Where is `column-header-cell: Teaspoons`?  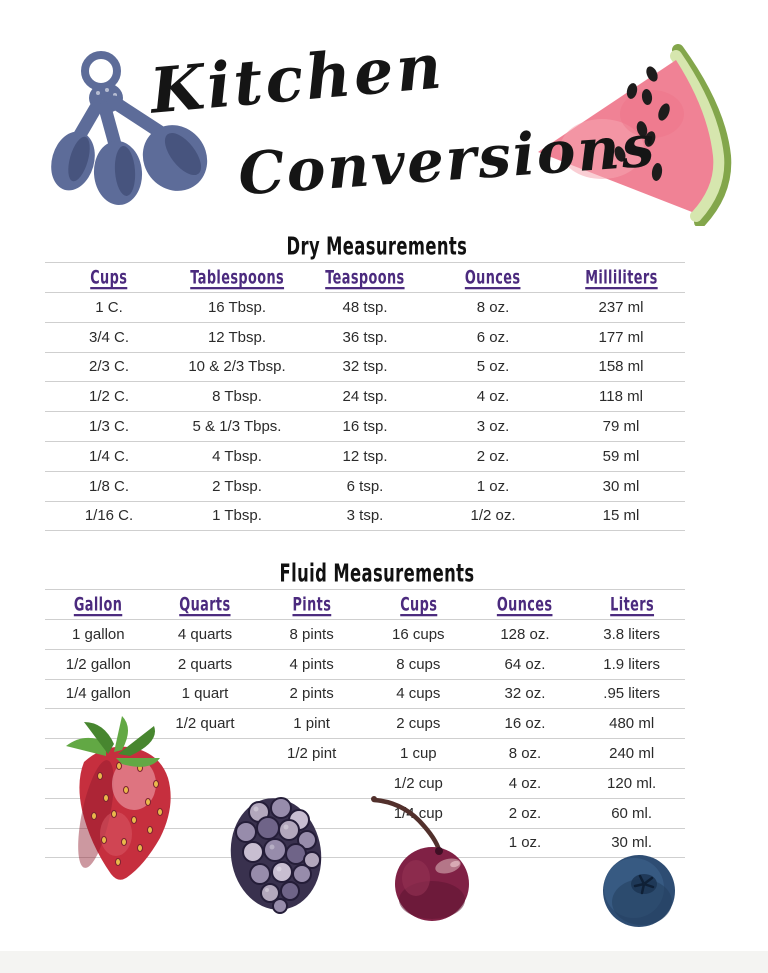 column-header-cell: Teaspoons is located at coordinates (365, 277).